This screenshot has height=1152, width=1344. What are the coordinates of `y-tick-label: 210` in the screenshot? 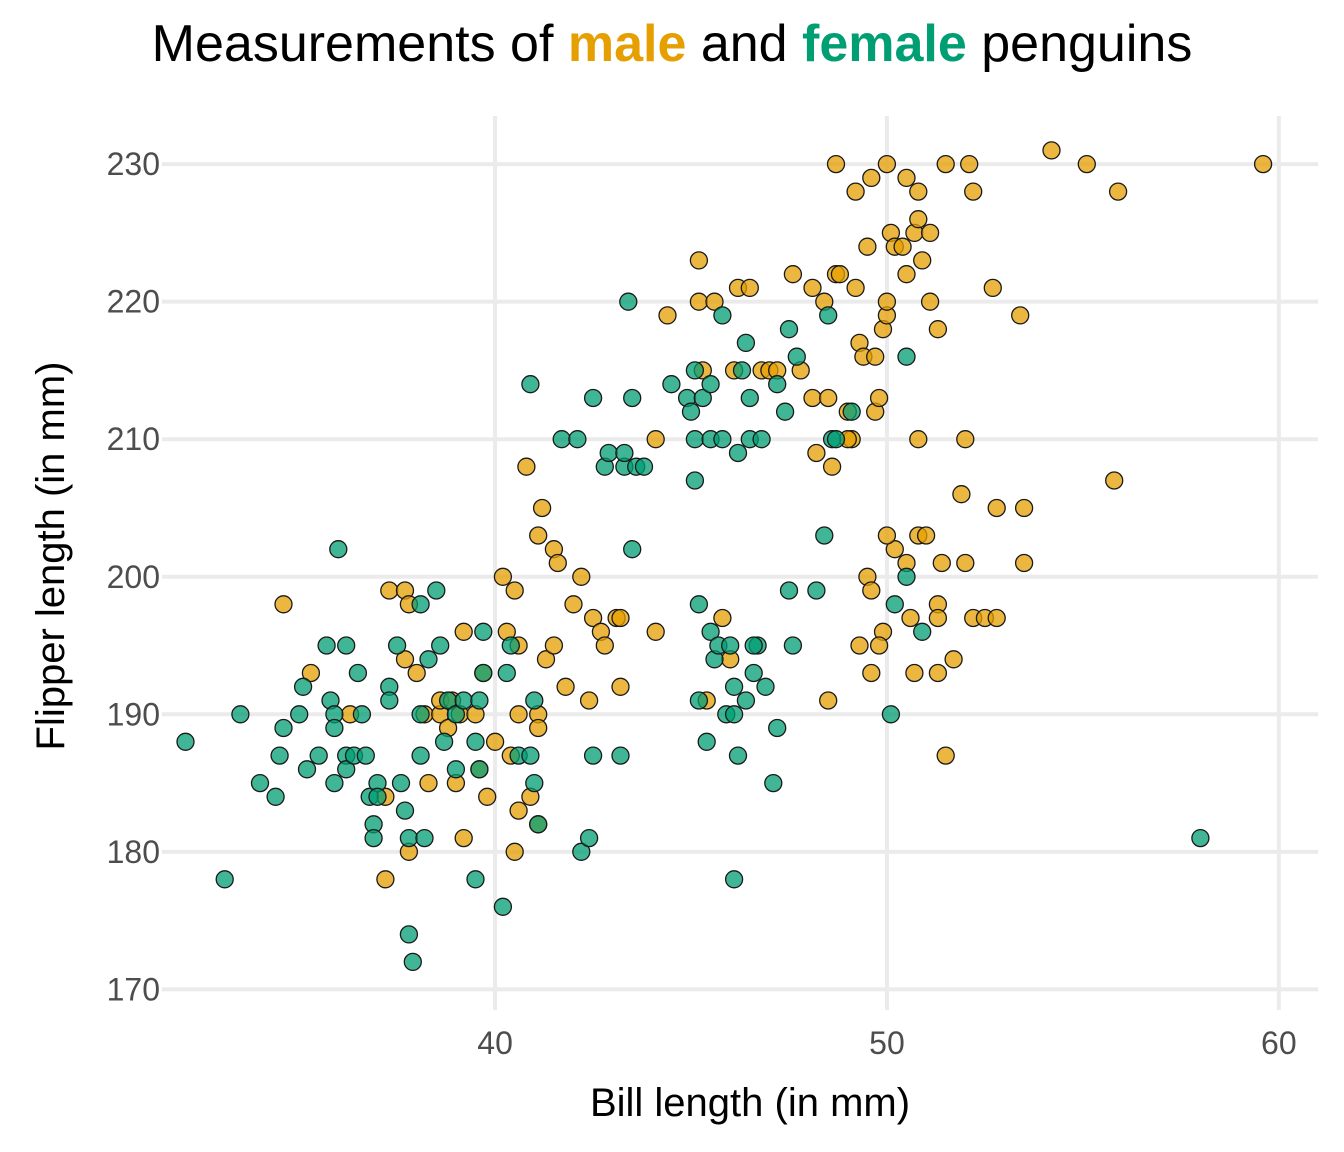 It's located at (133, 439).